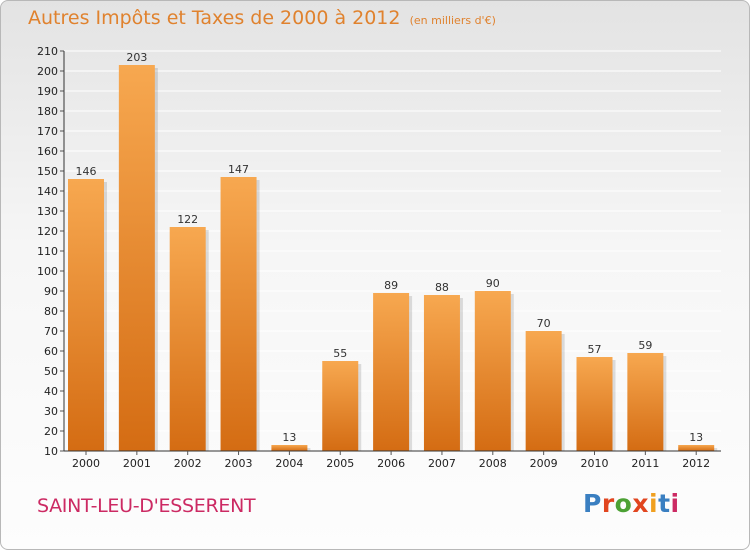 This screenshot has width=750, height=550. What do you see at coordinates (544, 323) in the screenshot?
I see `data-label: 70` at bounding box center [544, 323].